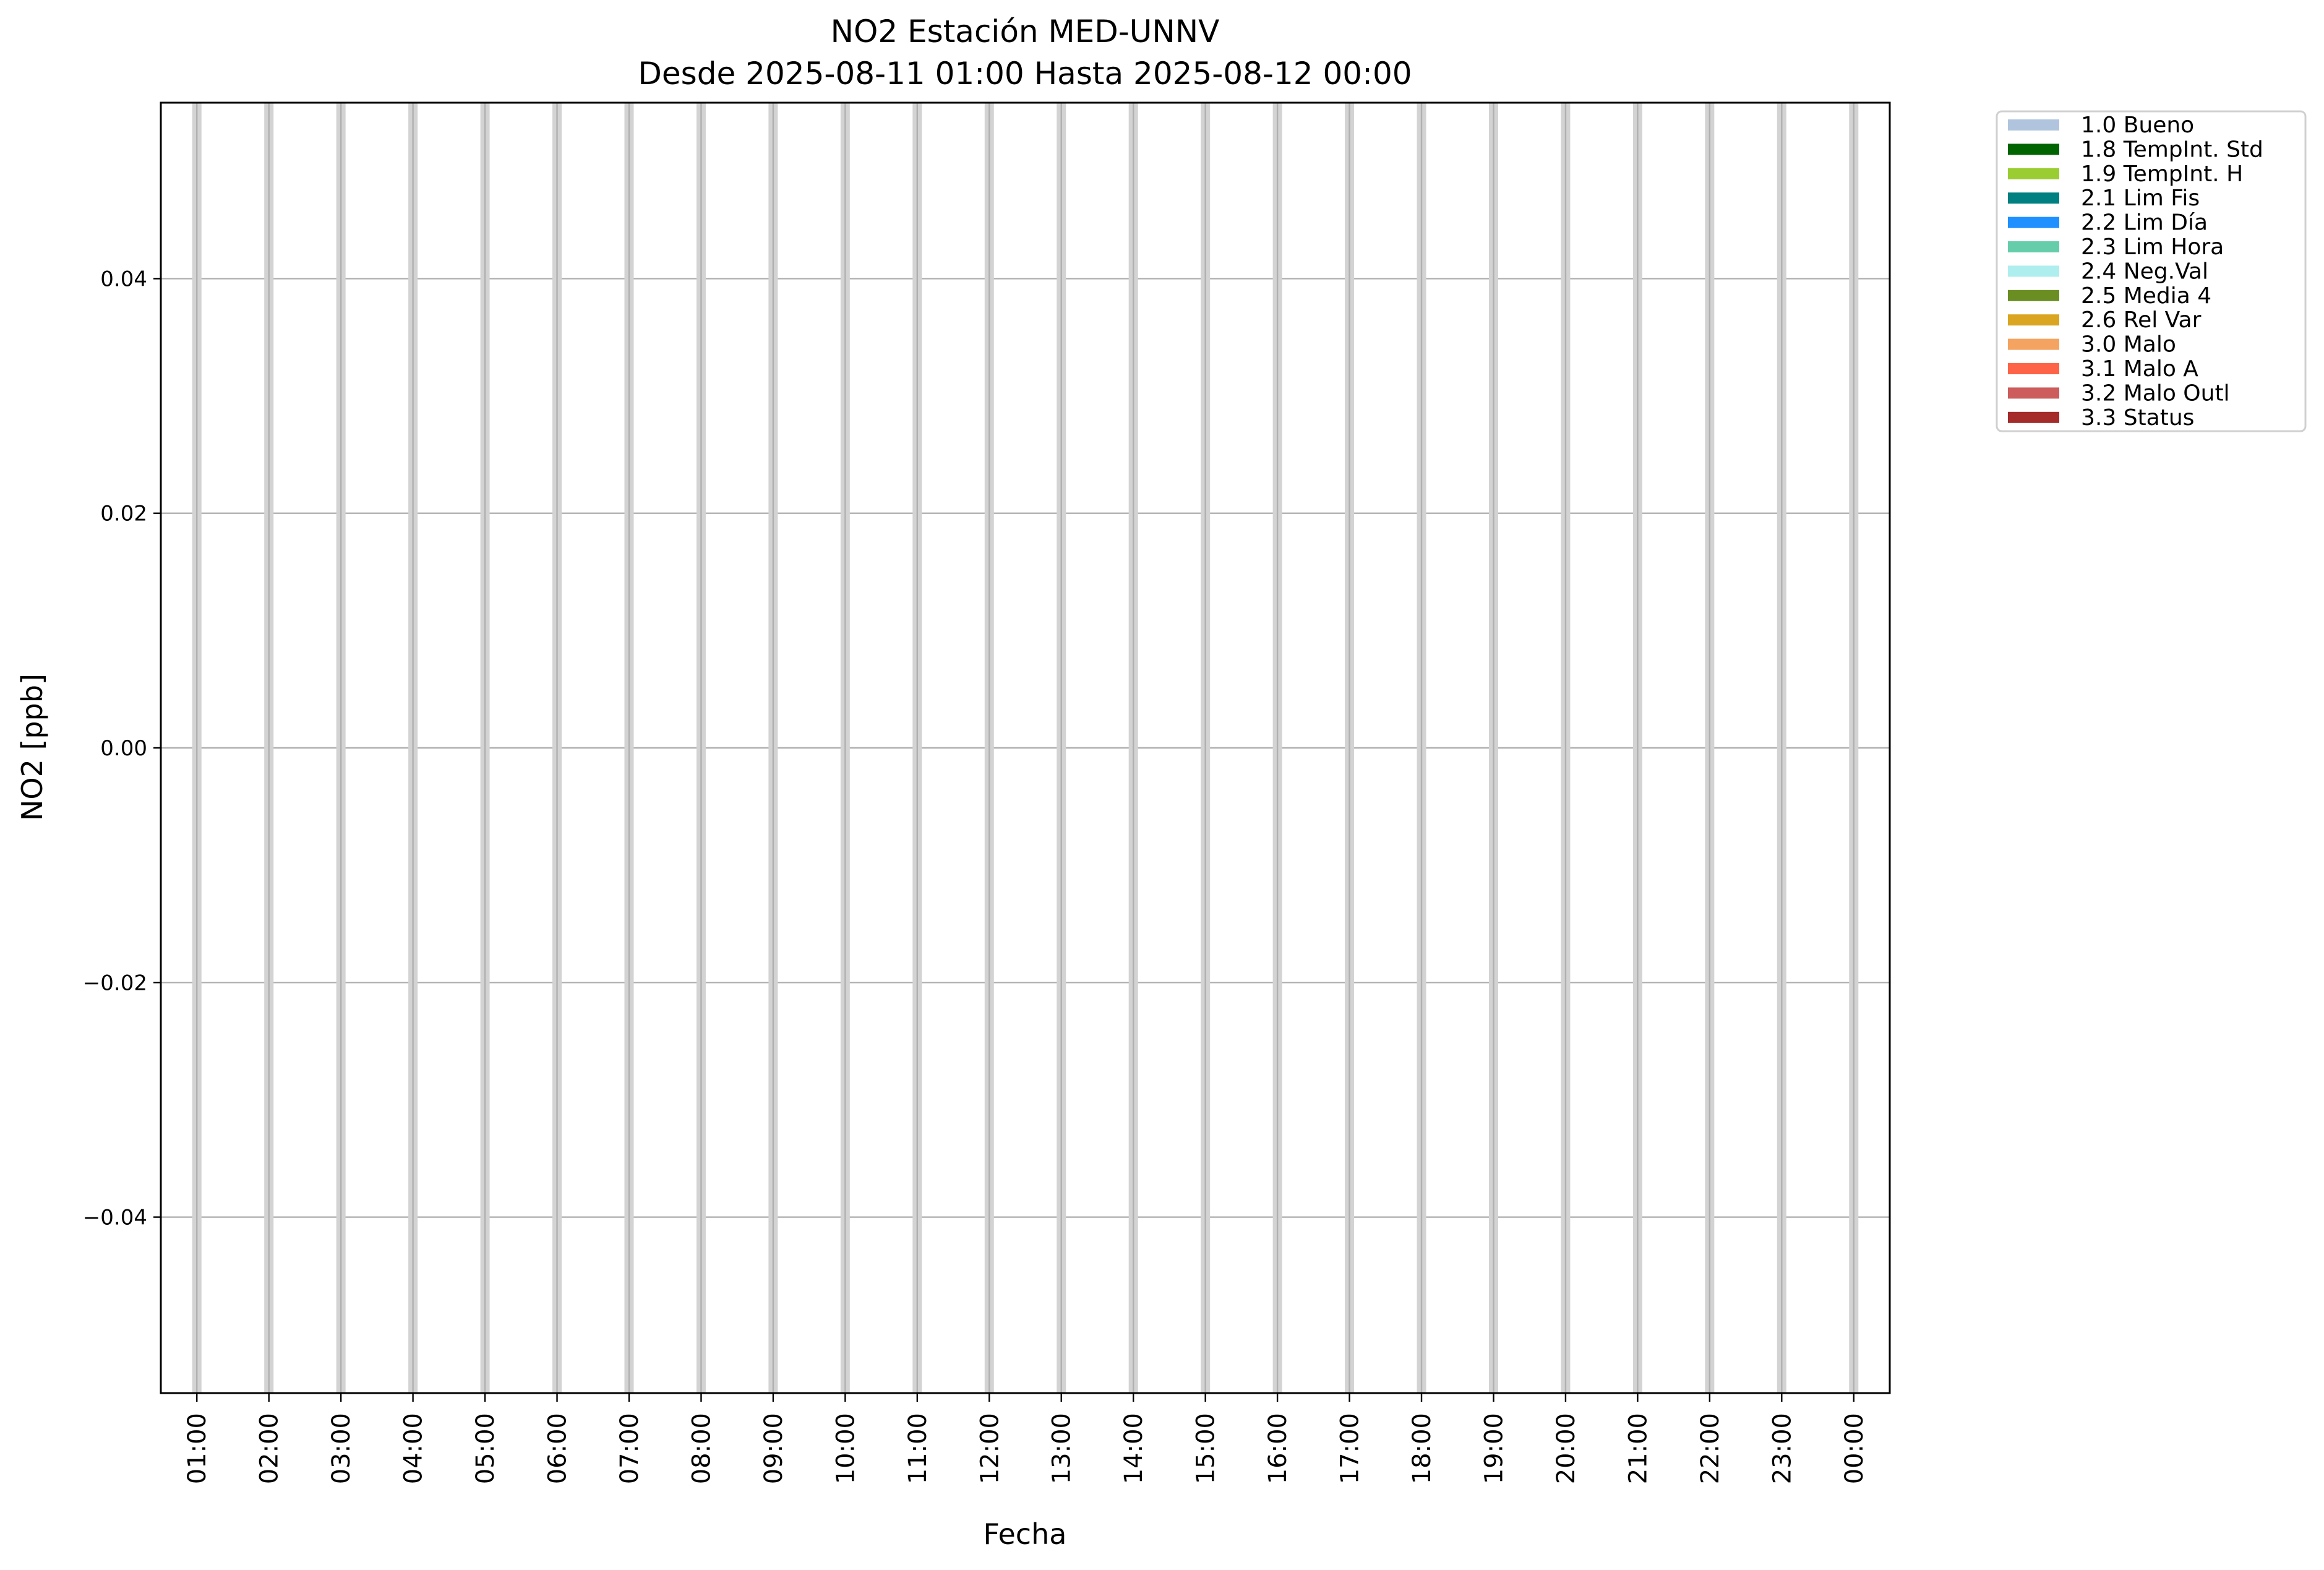 Image resolution: width=2324 pixels, height=1570 pixels. Describe the element at coordinates (701, 1448) in the screenshot. I see `x-tick-label: 08:00` at that location.